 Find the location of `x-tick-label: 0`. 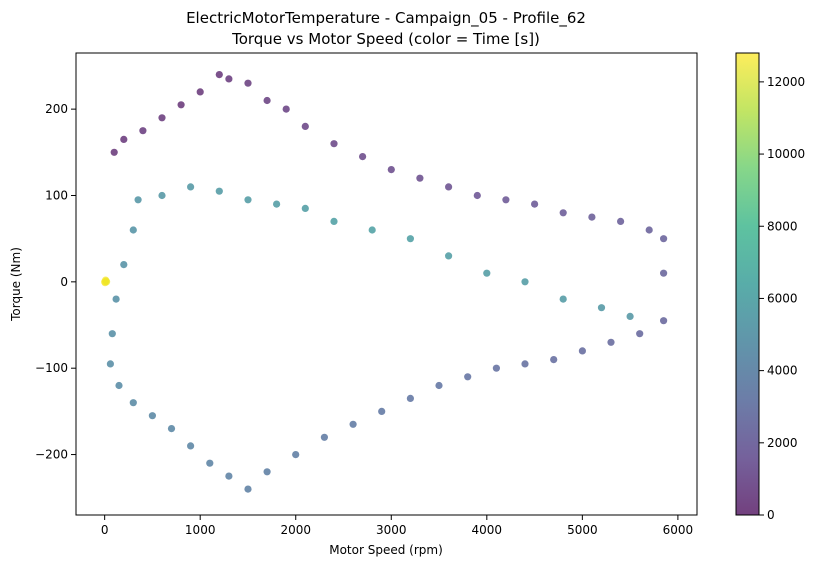

x-tick-label: 0 is located at coordinates (105, 530).